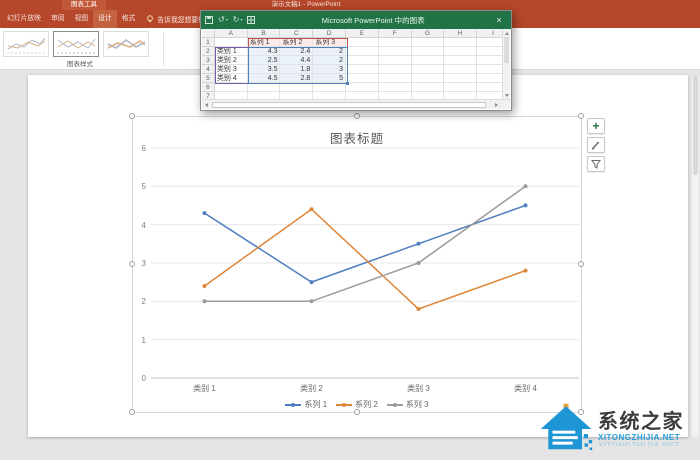 The height and width of the screenshot is (460, 700). Describe the element at coordinates (596, 145) in the screenshot. I see `chart-styles-button` at that location.